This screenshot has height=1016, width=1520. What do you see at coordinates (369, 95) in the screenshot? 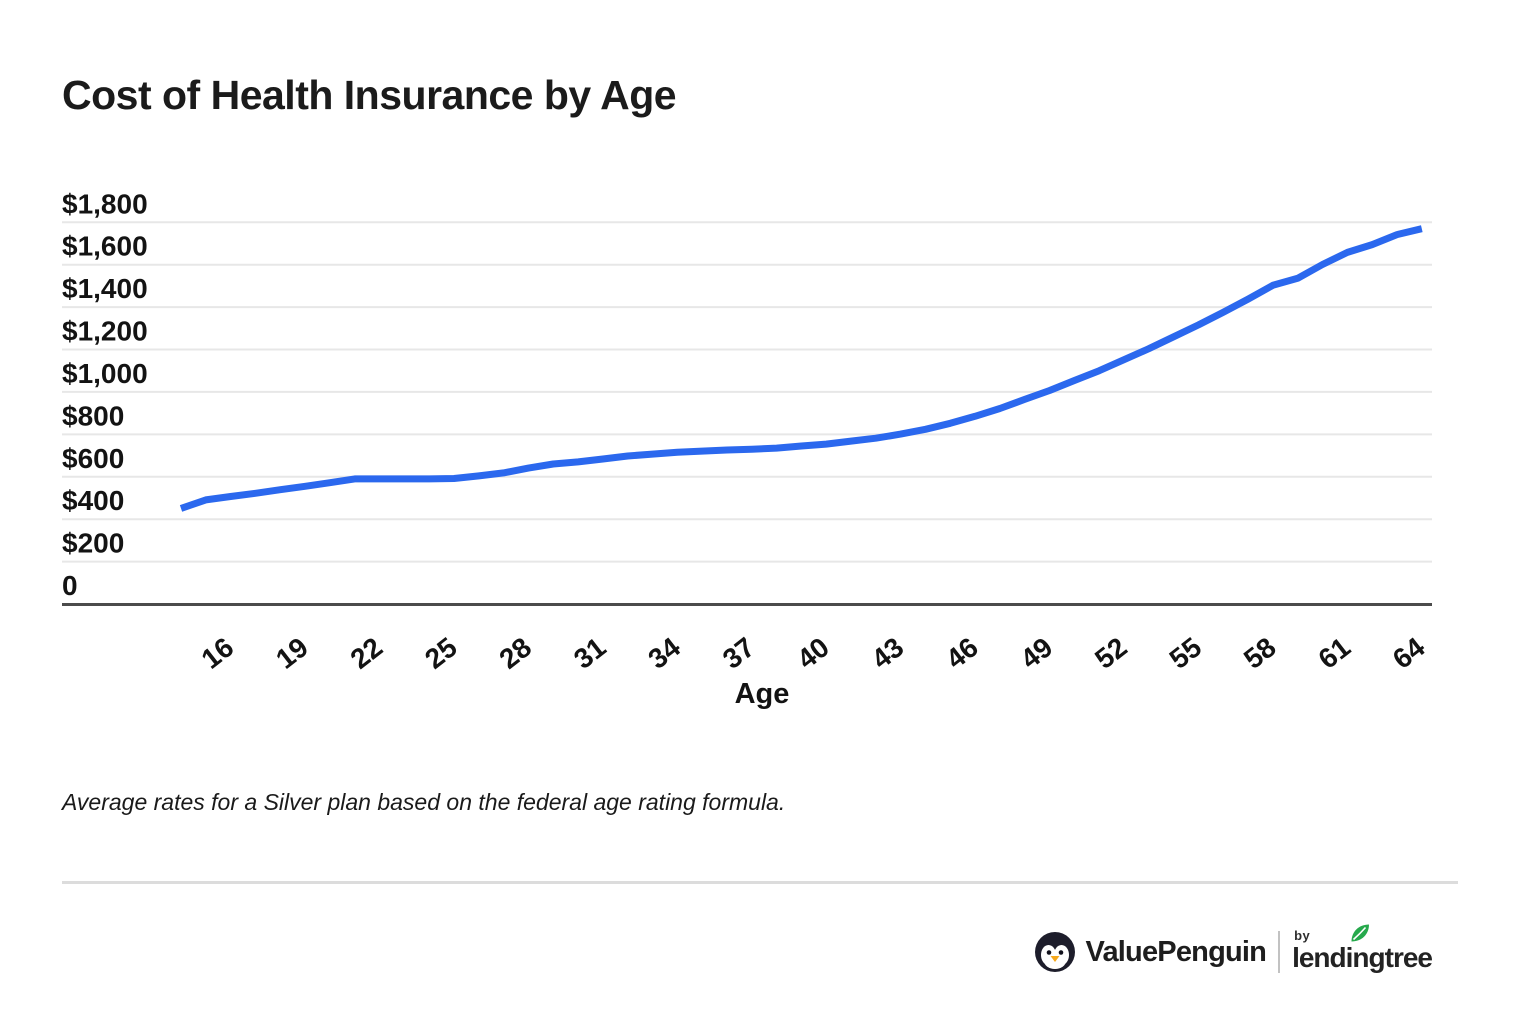
I see `page-title: Cost of Health Insurance by Age` at bounding box center [369, 95].